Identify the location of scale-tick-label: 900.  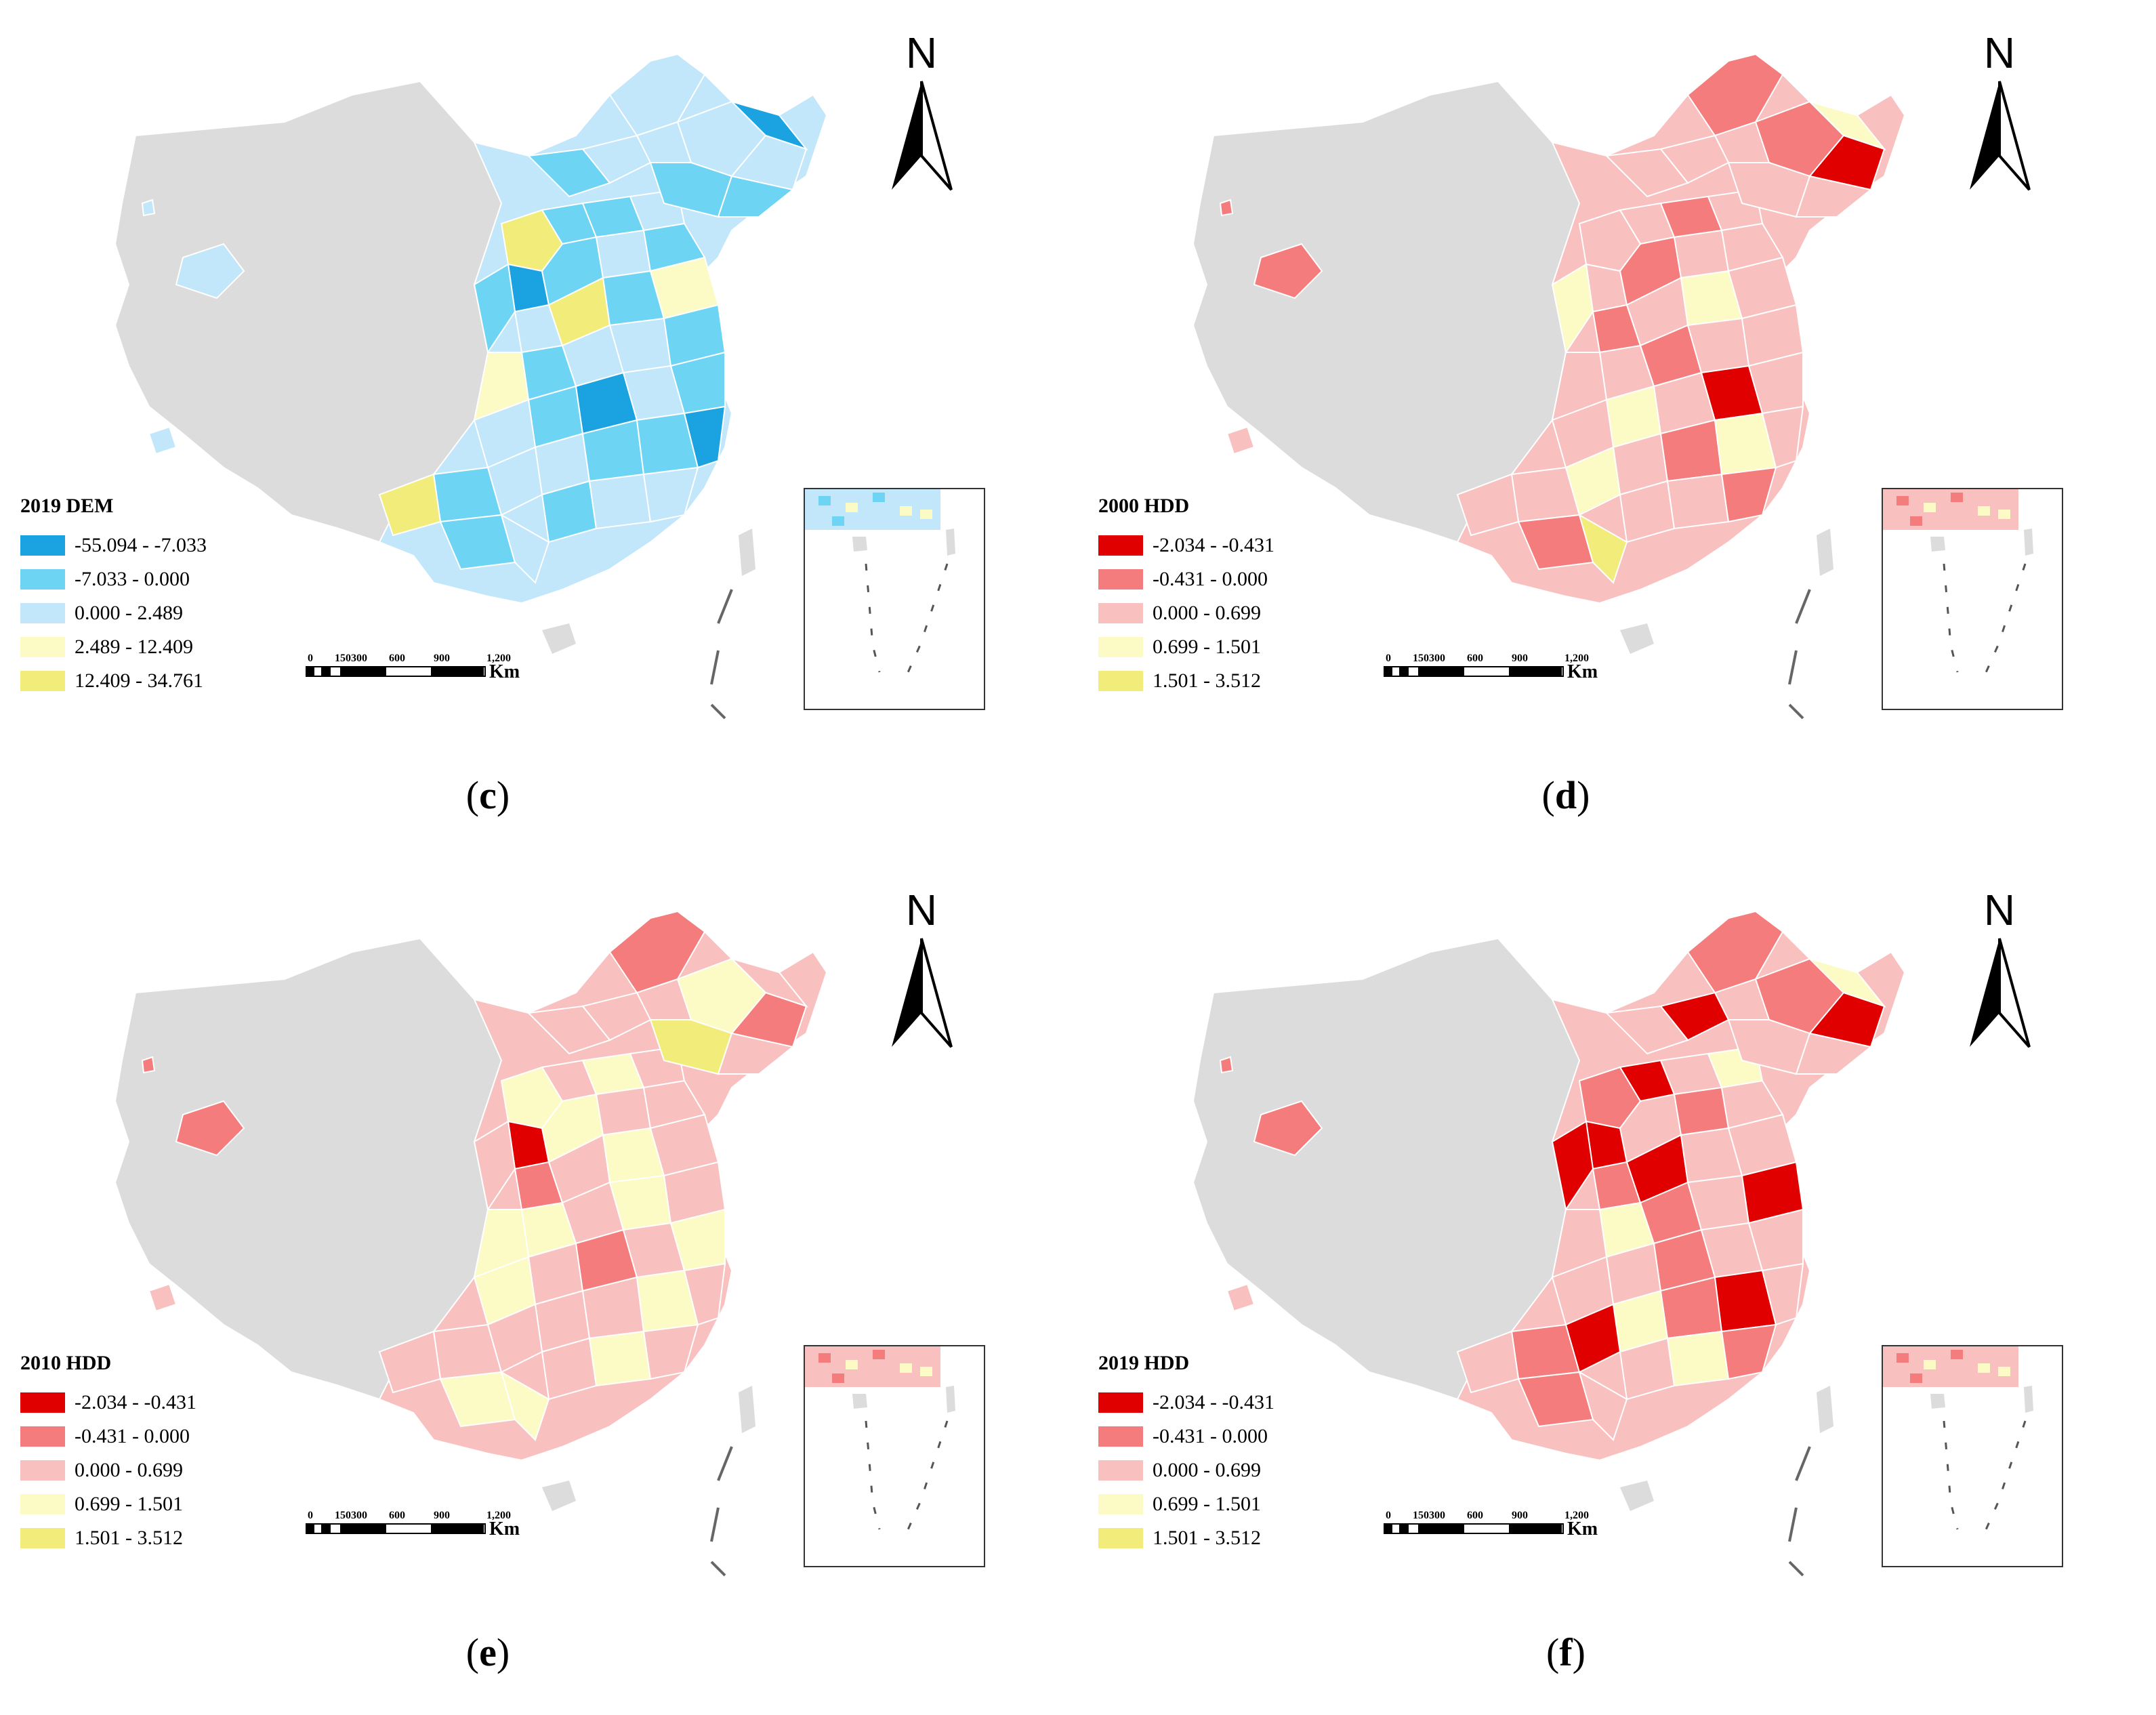
(442, 658).